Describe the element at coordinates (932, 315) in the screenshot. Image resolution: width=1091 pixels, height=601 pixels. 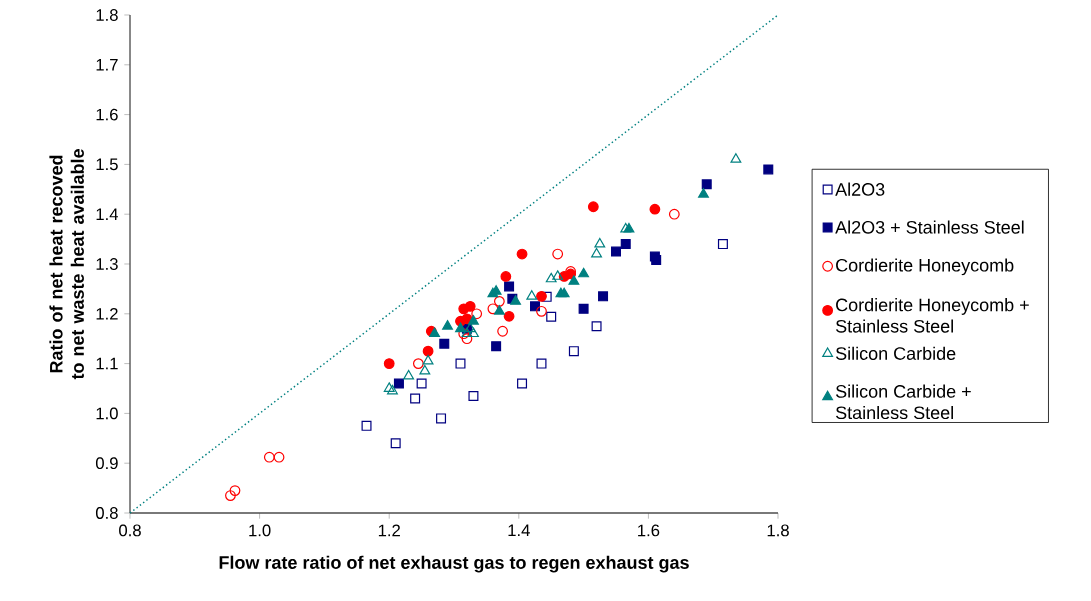
I see `legend-label: Cordierite Honeycomb + Stainless Steel` at that location.